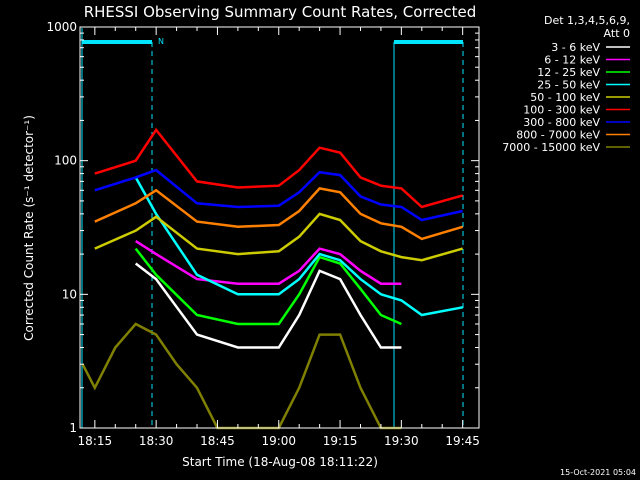  Describe the element at coordinates (568, 85) in the screenshot. I see `legend-label: 25 - 50 keV` at that location.